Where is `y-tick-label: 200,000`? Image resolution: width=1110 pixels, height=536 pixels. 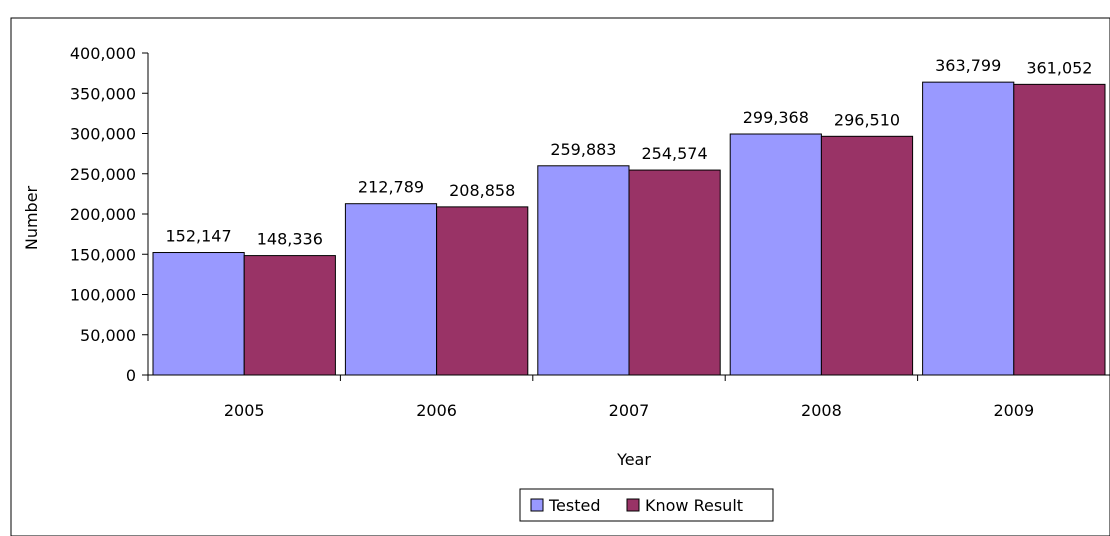 y-tick-label: 200,000 is located at coordinates (103, 214).